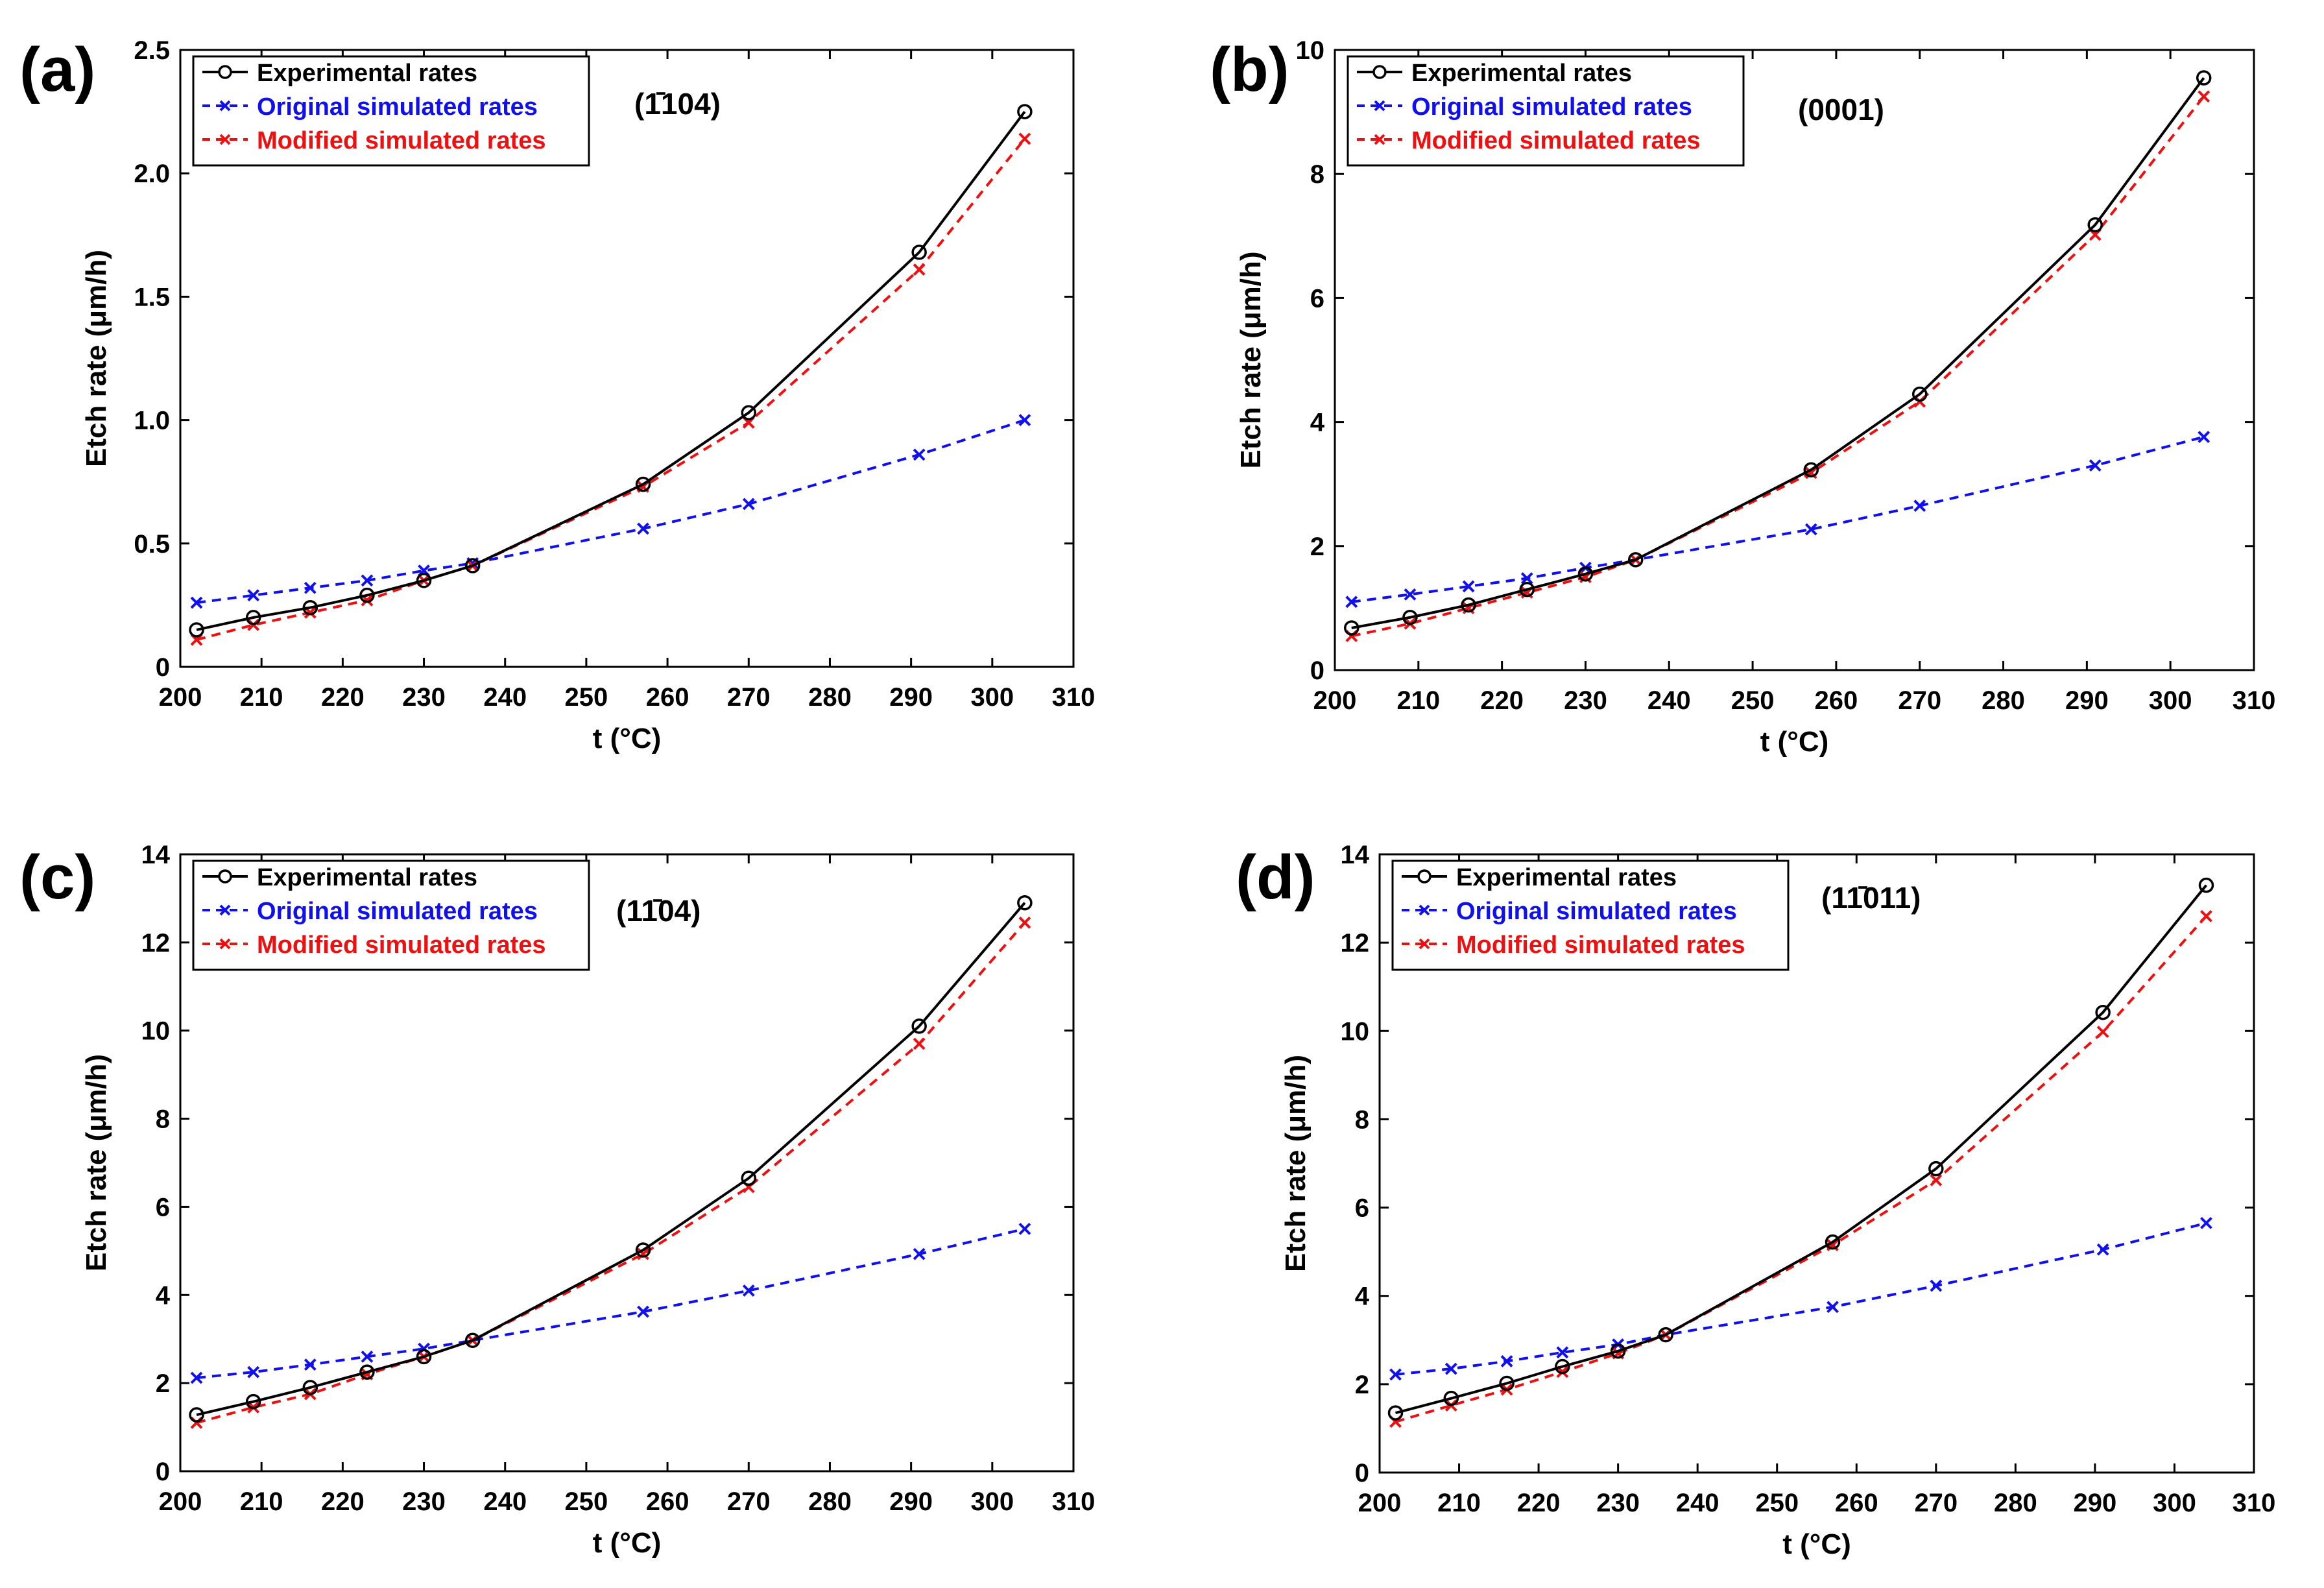 Image resolution: width=2324 pixels, height=1588 pixels. Describe the element at coordinates (749, 1502) in the screenshot. I see `x-tick-label: 270` at that location.